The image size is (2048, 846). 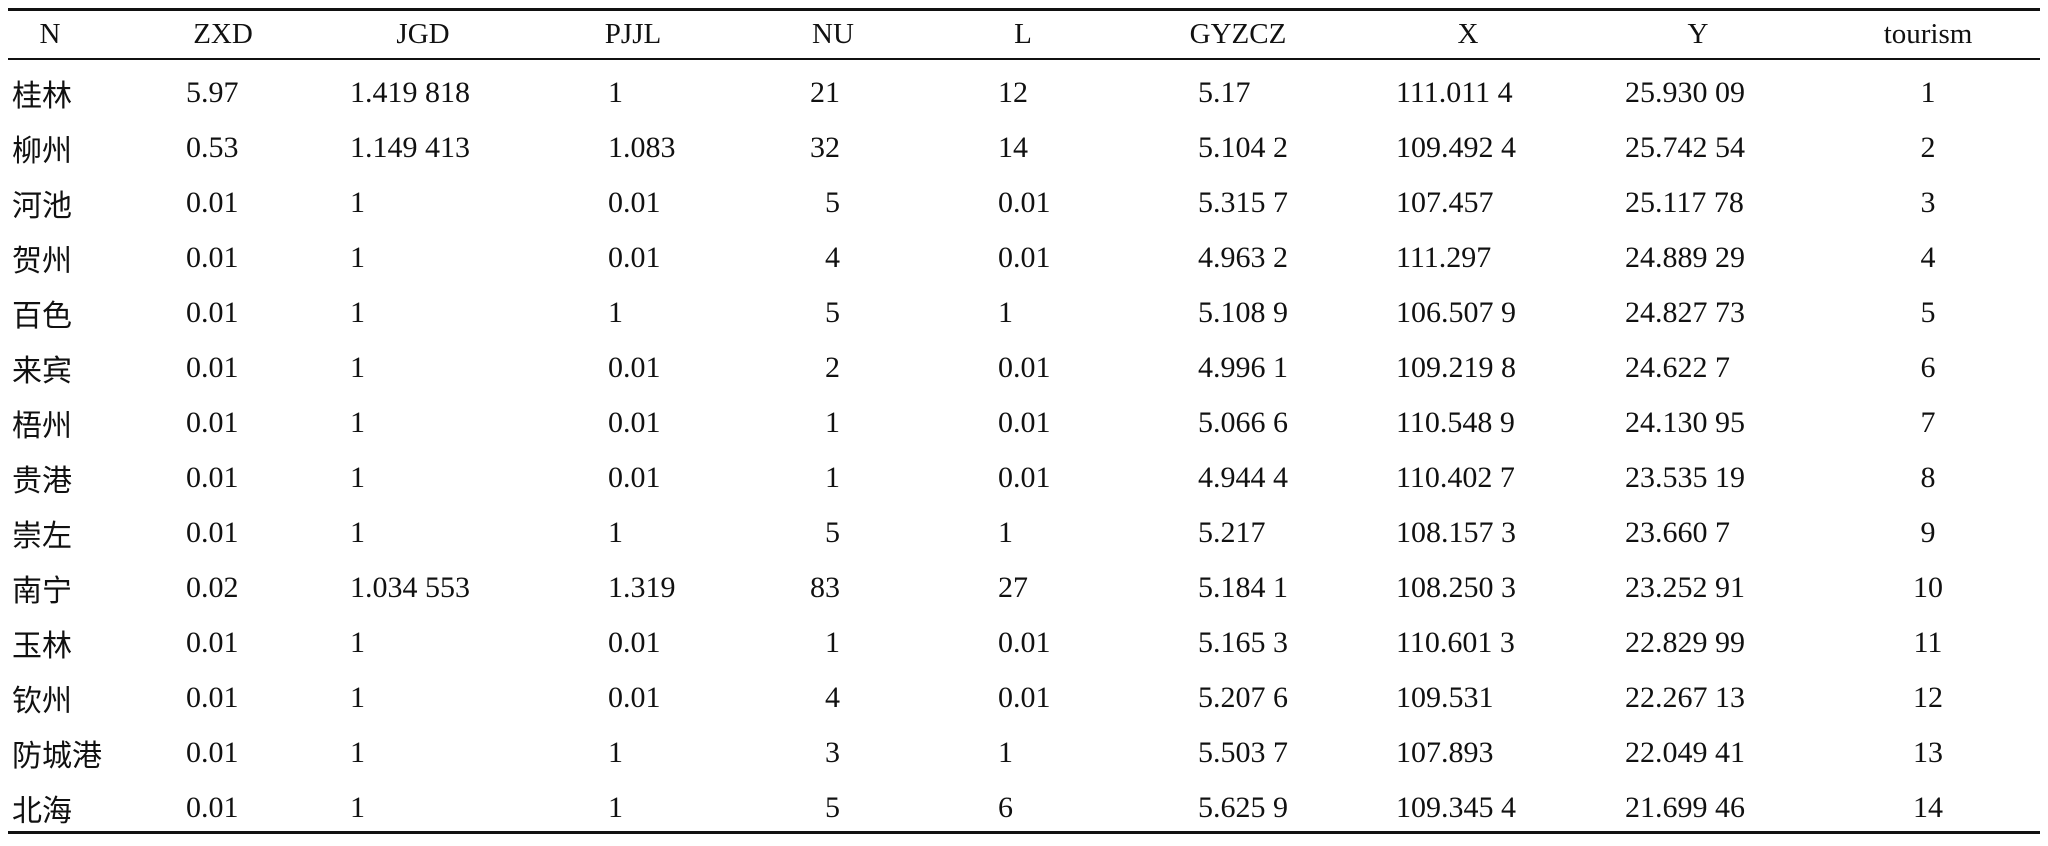 I want to click on cell-y: 23.660 7, so click(x=1677, y=532).